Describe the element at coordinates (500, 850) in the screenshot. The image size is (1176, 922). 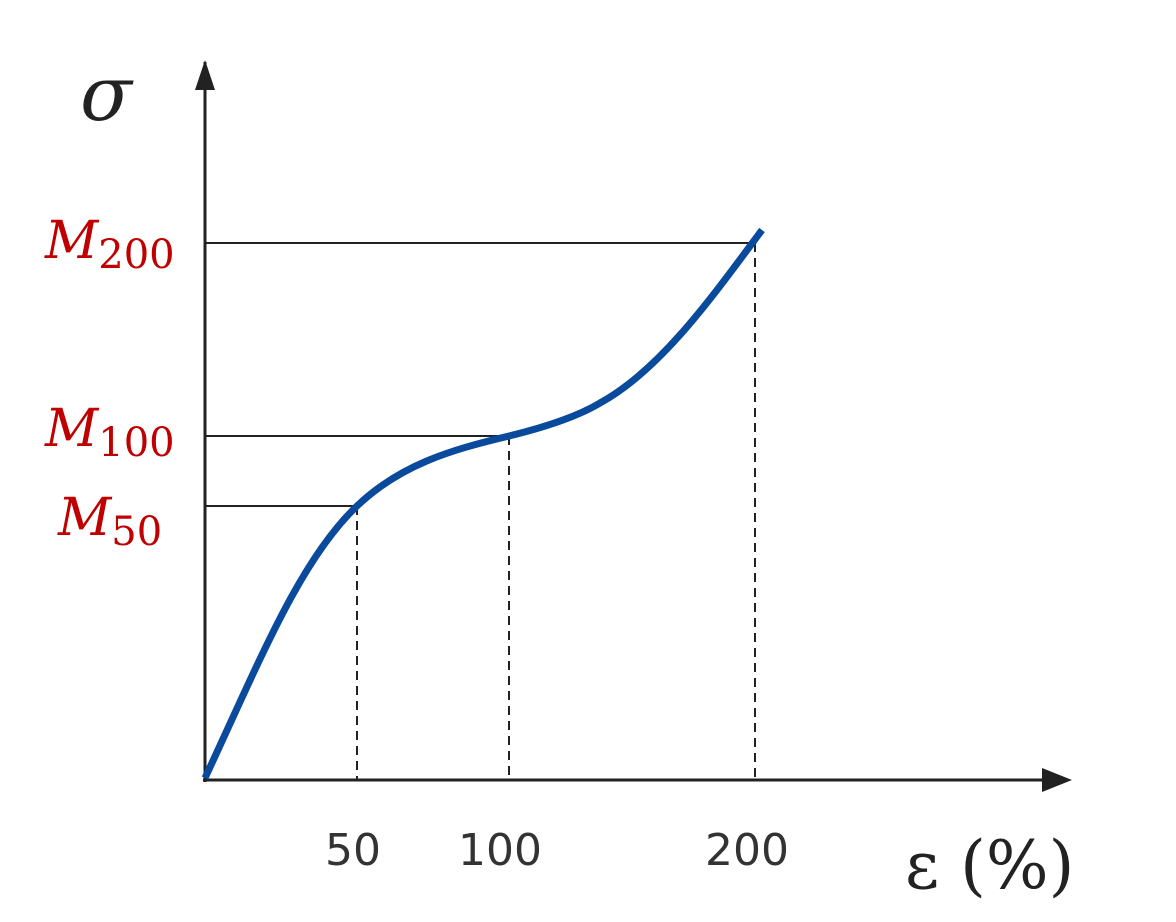
I see `x-marker-label: 100` at that location.